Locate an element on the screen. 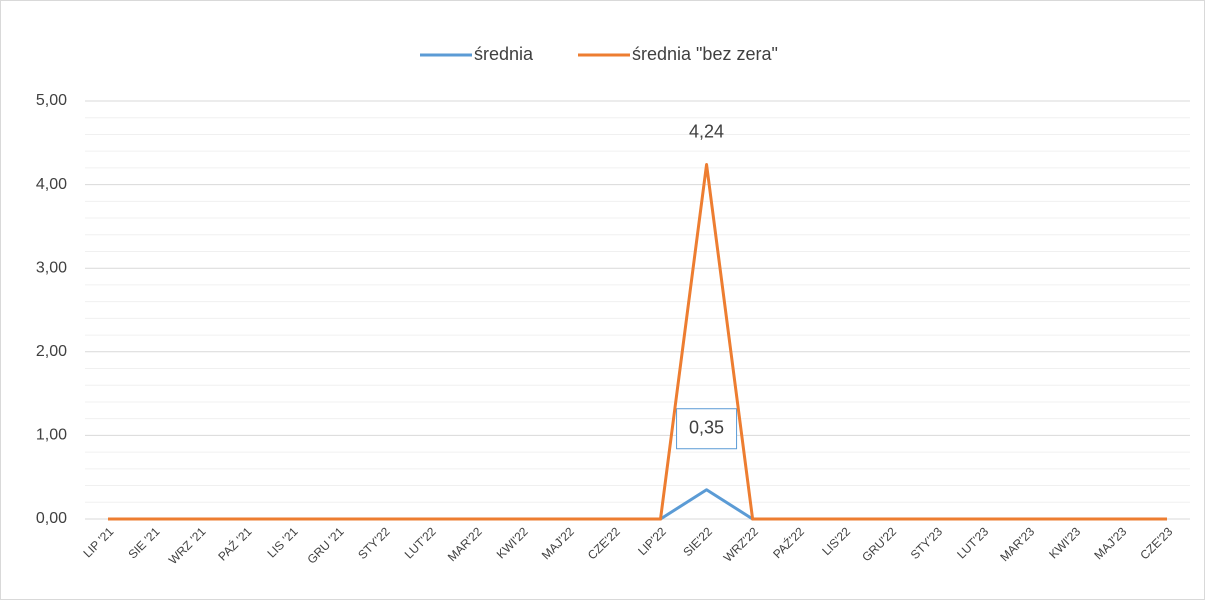  data-label: 0,35 is located at coordinates (706, 427).